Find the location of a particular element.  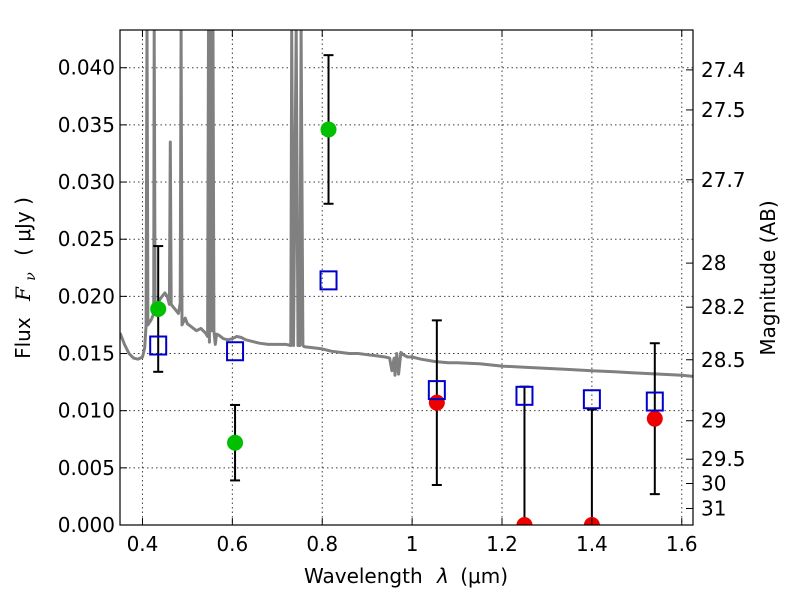

y-tick-label: 0.030 is located at coordinates (86, 182).